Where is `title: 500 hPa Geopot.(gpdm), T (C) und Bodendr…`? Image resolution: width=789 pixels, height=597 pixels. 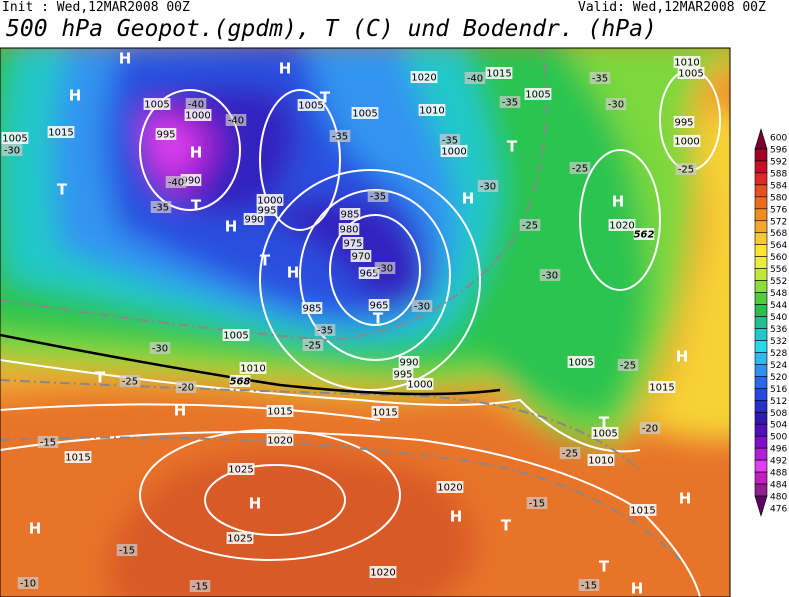 title: 500 hPa Geopot.(gpdm), T (C) und Bodendr… is located at coordinates (331, 29).